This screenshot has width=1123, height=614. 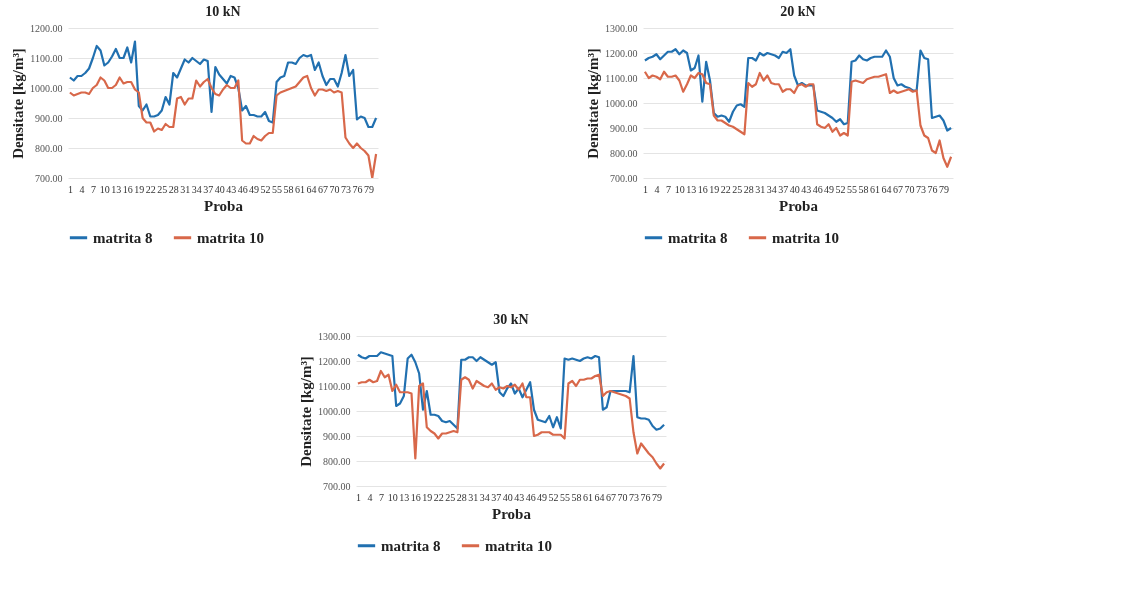 I want to click on chart-title: 10 kN, so click(x=223, y=11).